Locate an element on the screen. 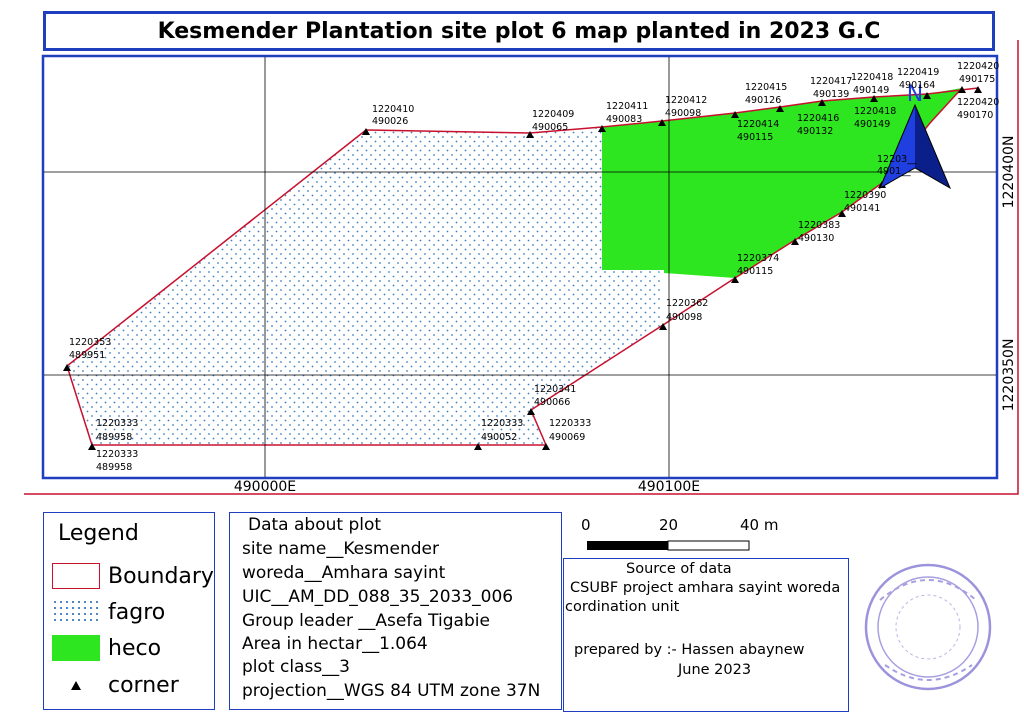 The width and height of the screenshot is (1024, 724). legend-item-fagro: fagro is located at coordinates (108, 612).